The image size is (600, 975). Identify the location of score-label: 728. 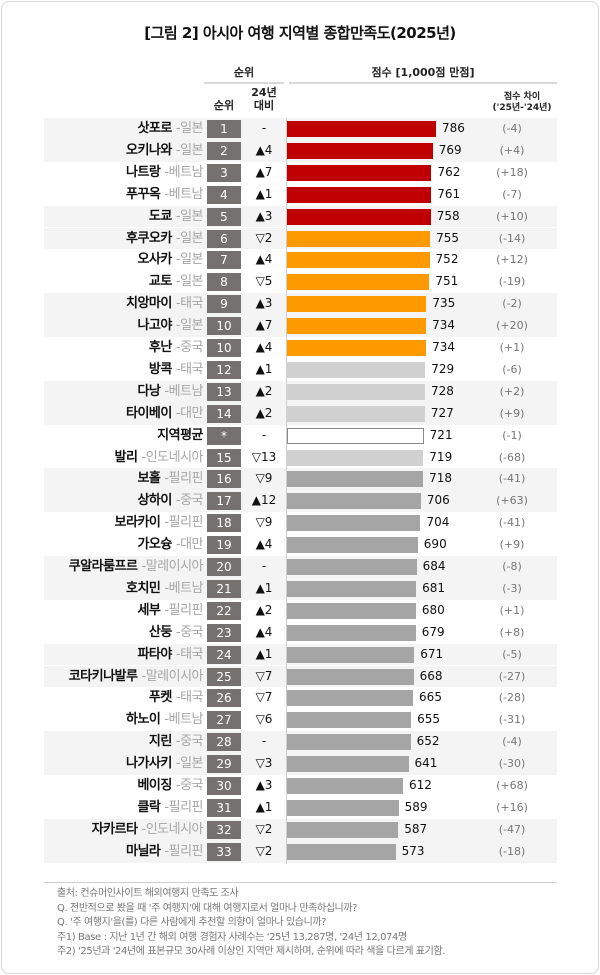
(442, 390).